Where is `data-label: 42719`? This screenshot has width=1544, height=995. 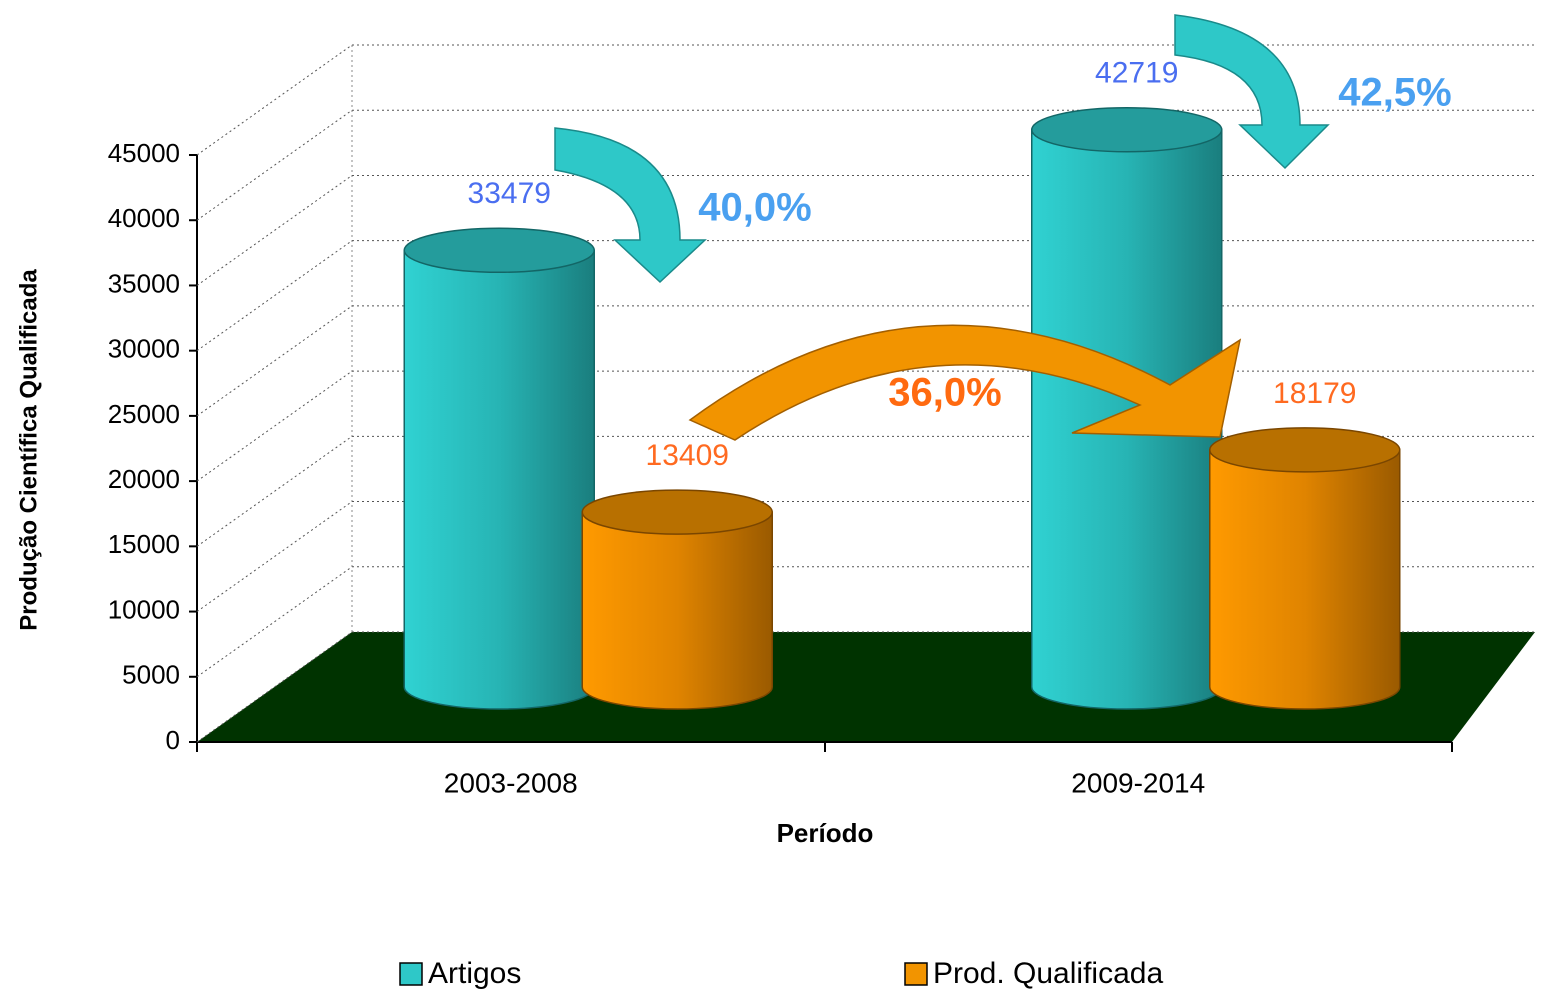
data-label: 42719 is located at coordinates (1136, 73).